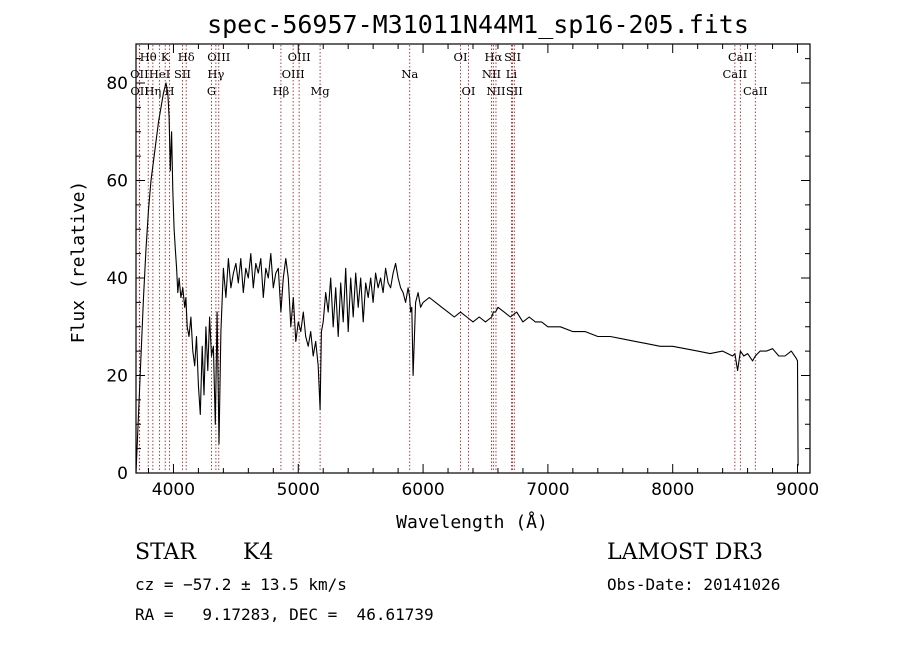 This screenshot has width=900, height=649. I want to click on spectral-line-label: Hβ, so click(281, 91).